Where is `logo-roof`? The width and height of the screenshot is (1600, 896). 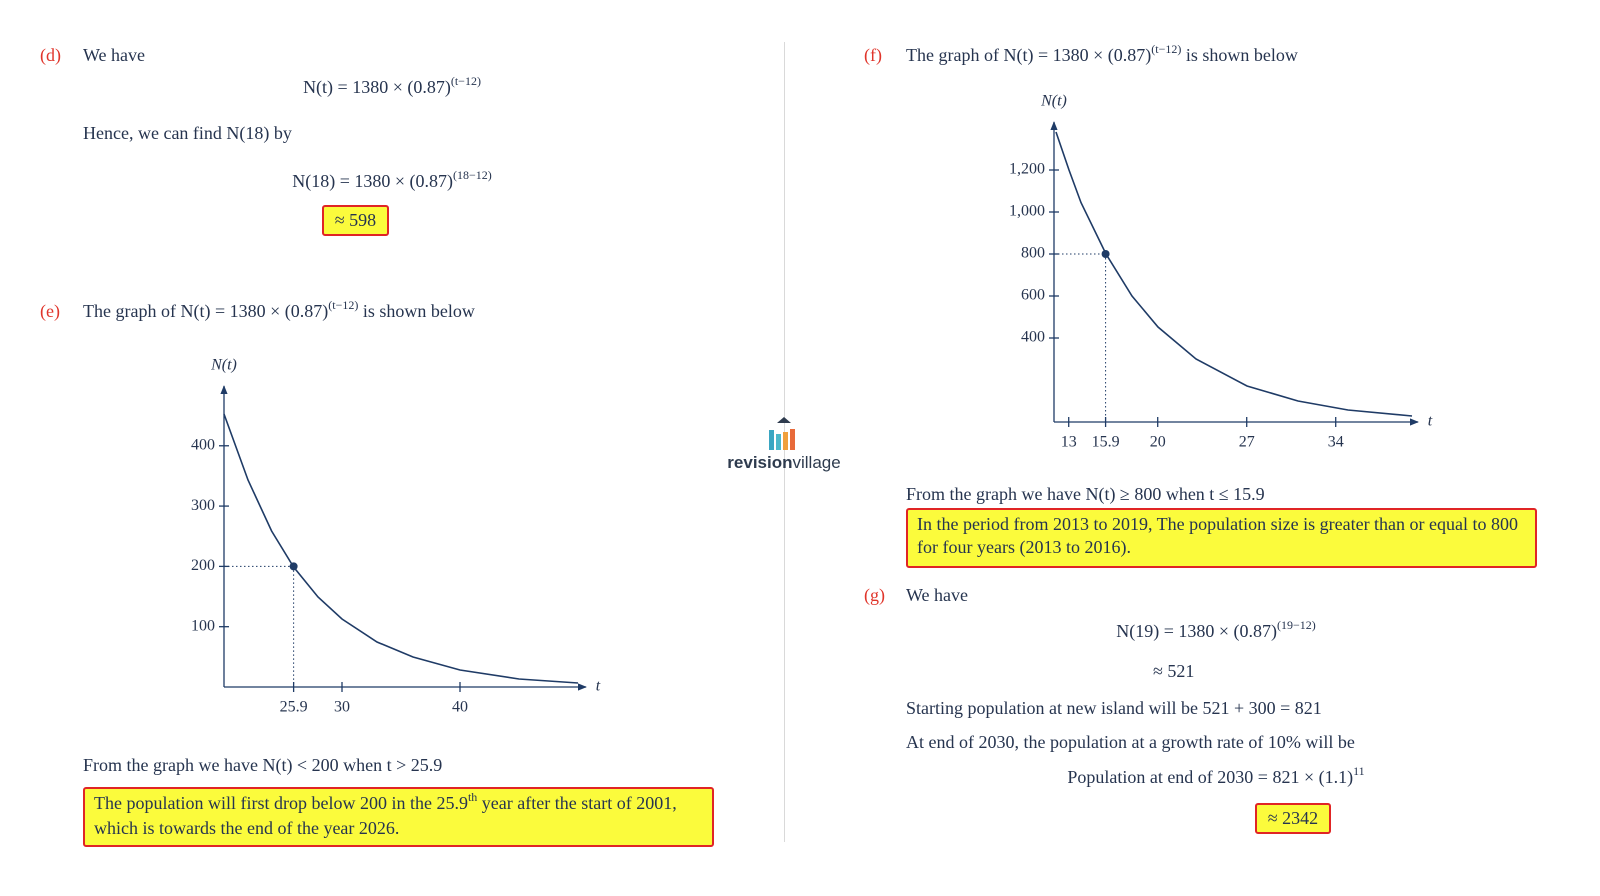 logo-roof is located at coordinates (784, 420).